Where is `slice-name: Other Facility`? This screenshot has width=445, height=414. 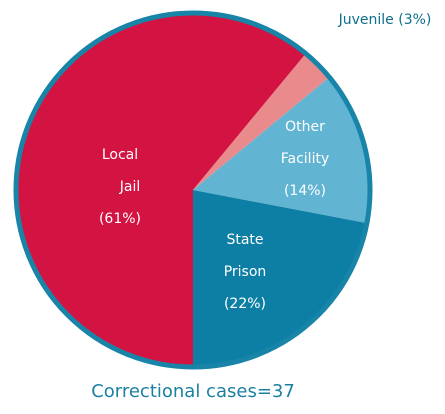 slice-name: Other Facility is located at coordinates (305, 143).